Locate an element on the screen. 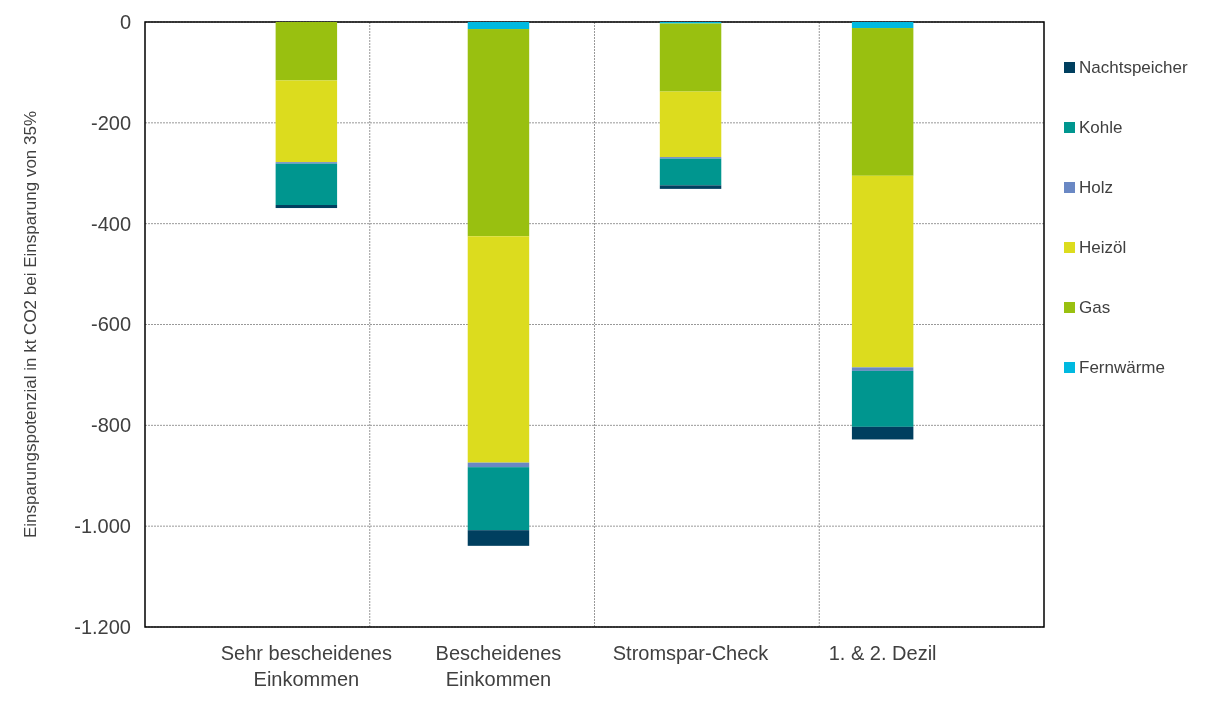  legend-label: Fernwärme is located at coordinates (1122, 367).